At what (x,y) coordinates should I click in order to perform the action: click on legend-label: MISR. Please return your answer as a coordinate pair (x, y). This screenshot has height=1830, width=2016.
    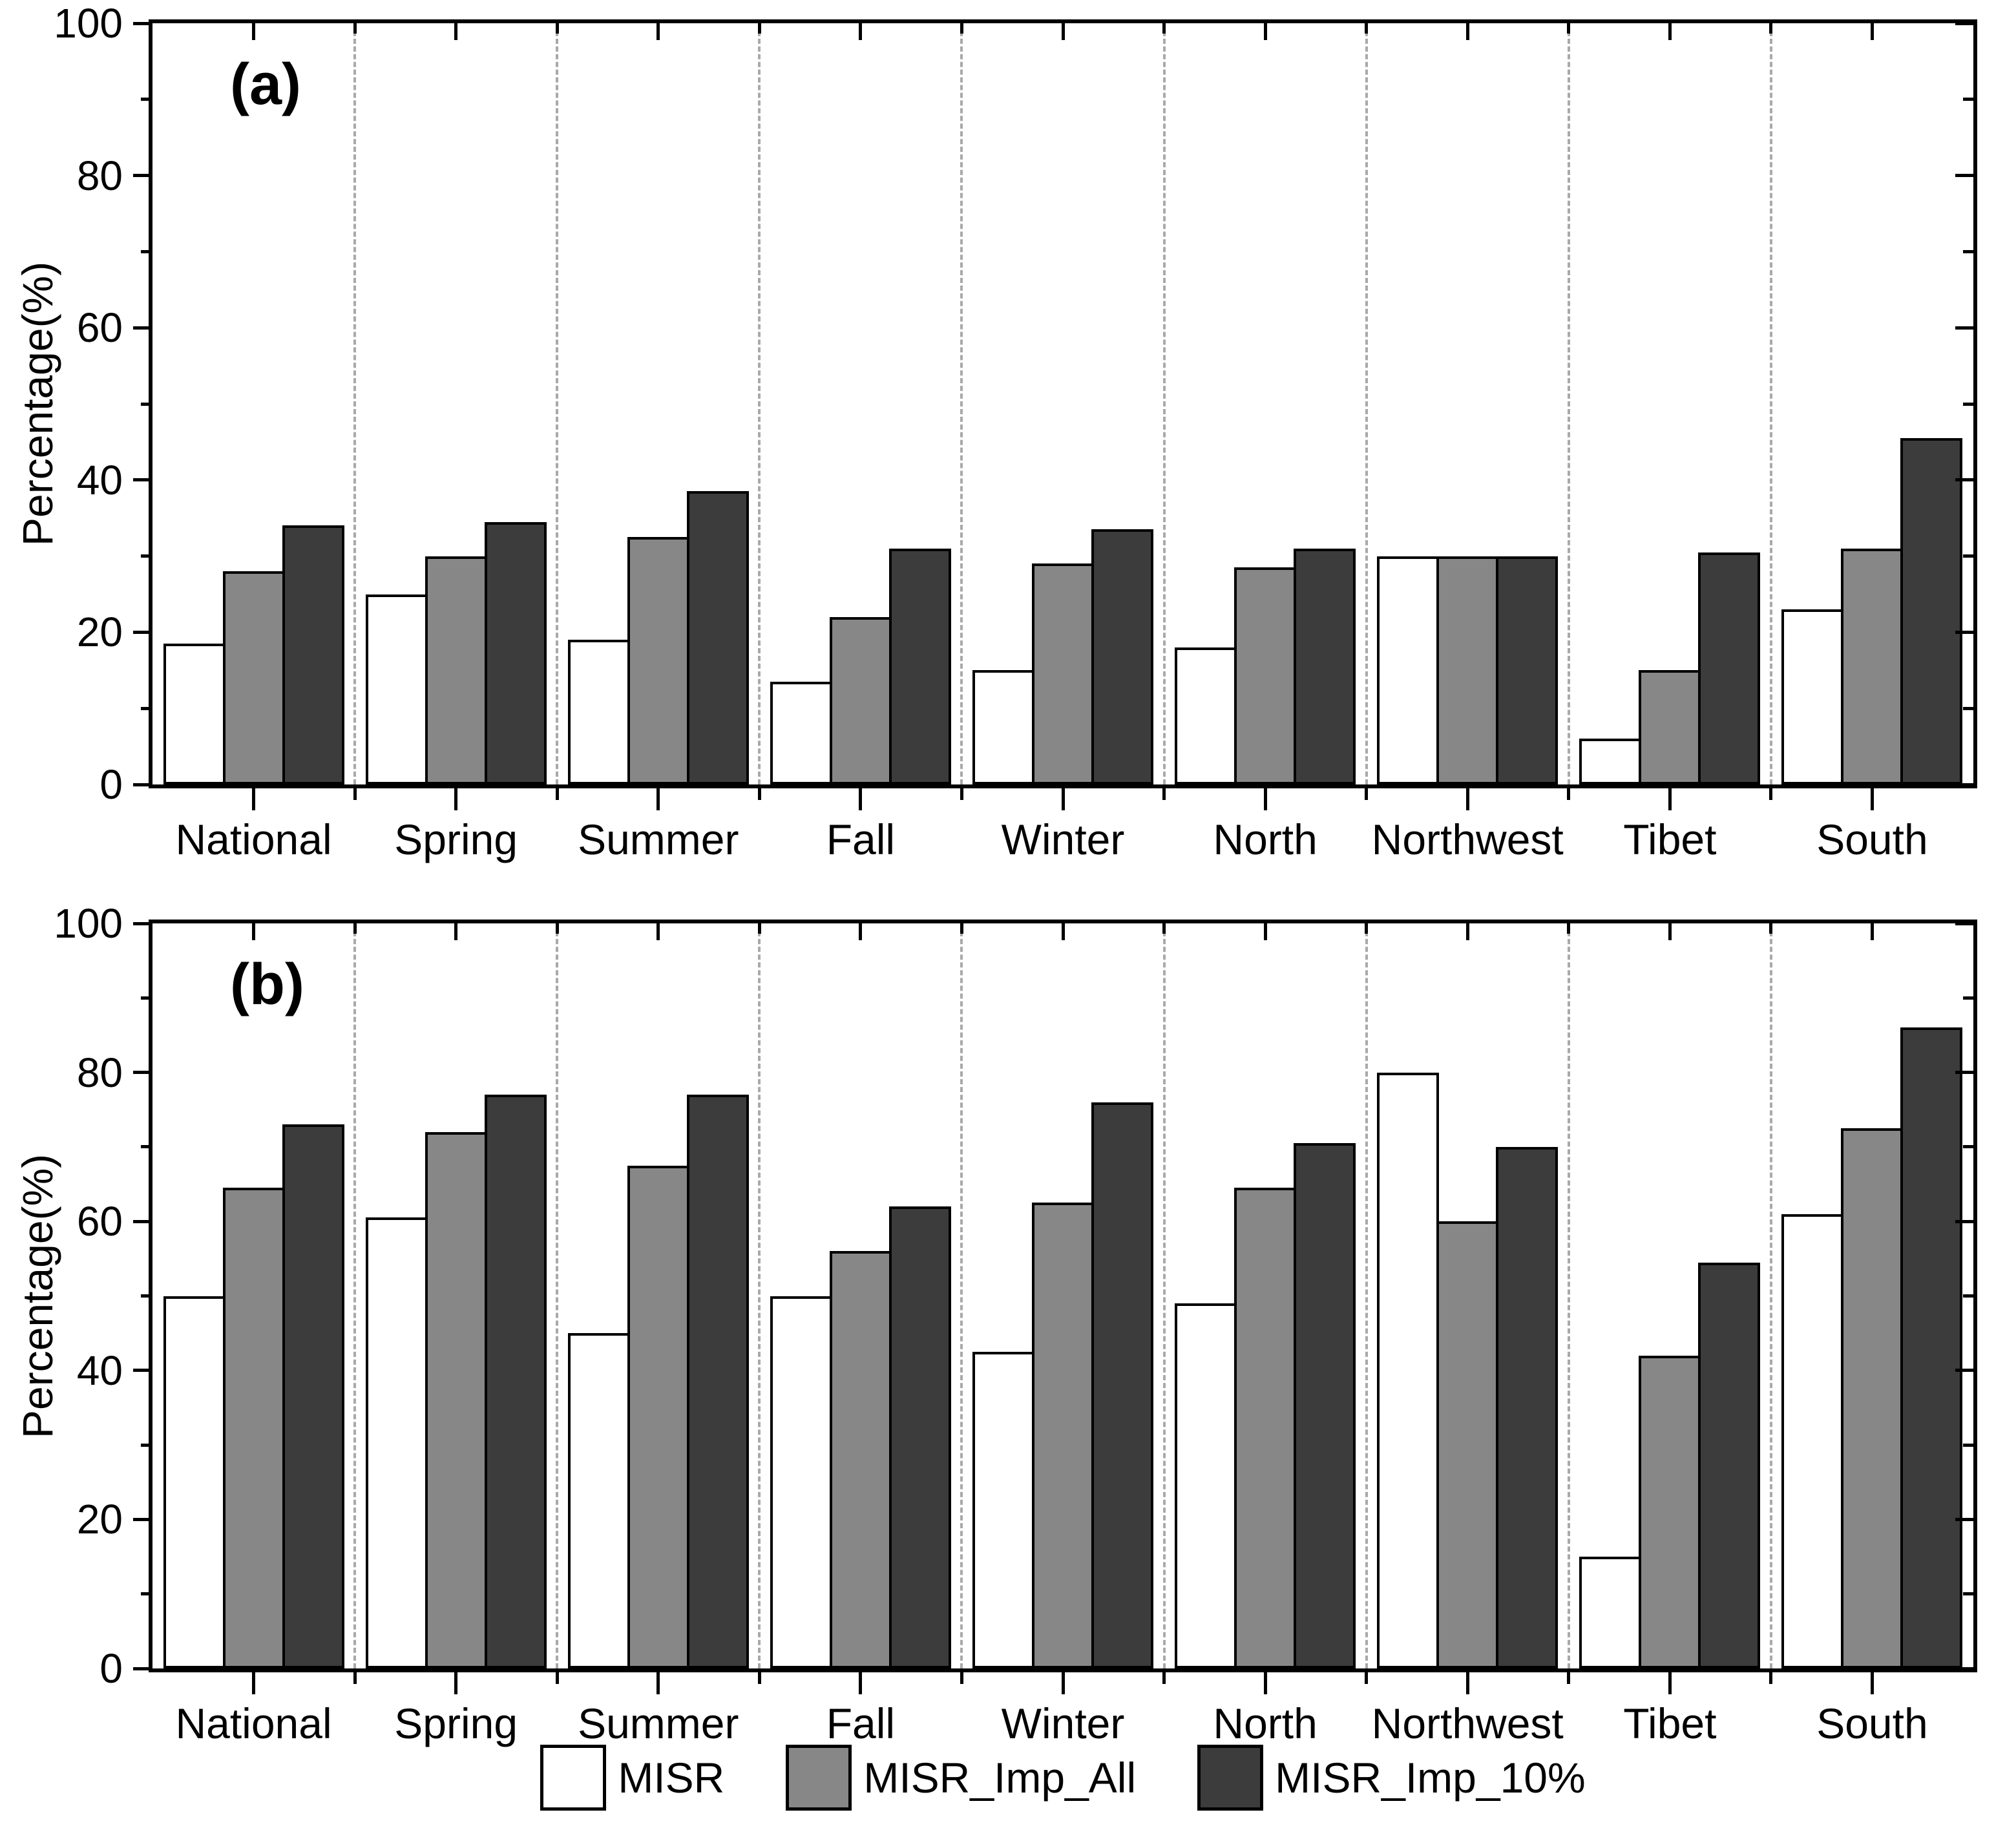
    Looking at the image, I should click on (672, 1778).